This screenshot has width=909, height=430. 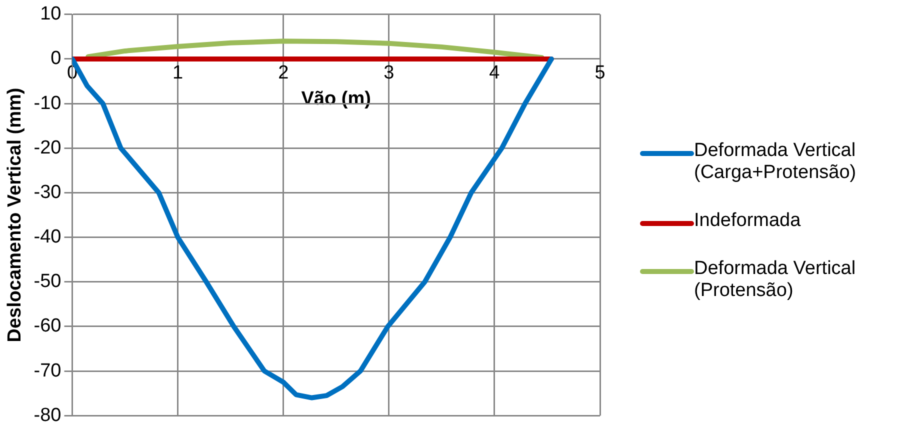 What do you see at coordinates (748, 221) in the screenshot?
I see `legend-label: Indeformada` at bounding box center [748, 221].